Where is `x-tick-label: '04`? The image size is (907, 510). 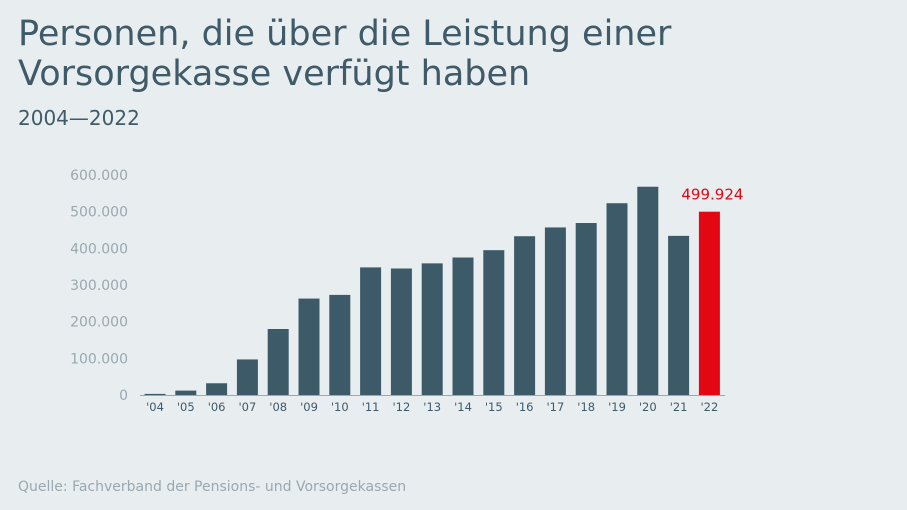
x-tick-label: '04 is located at coordinates (155, 407).